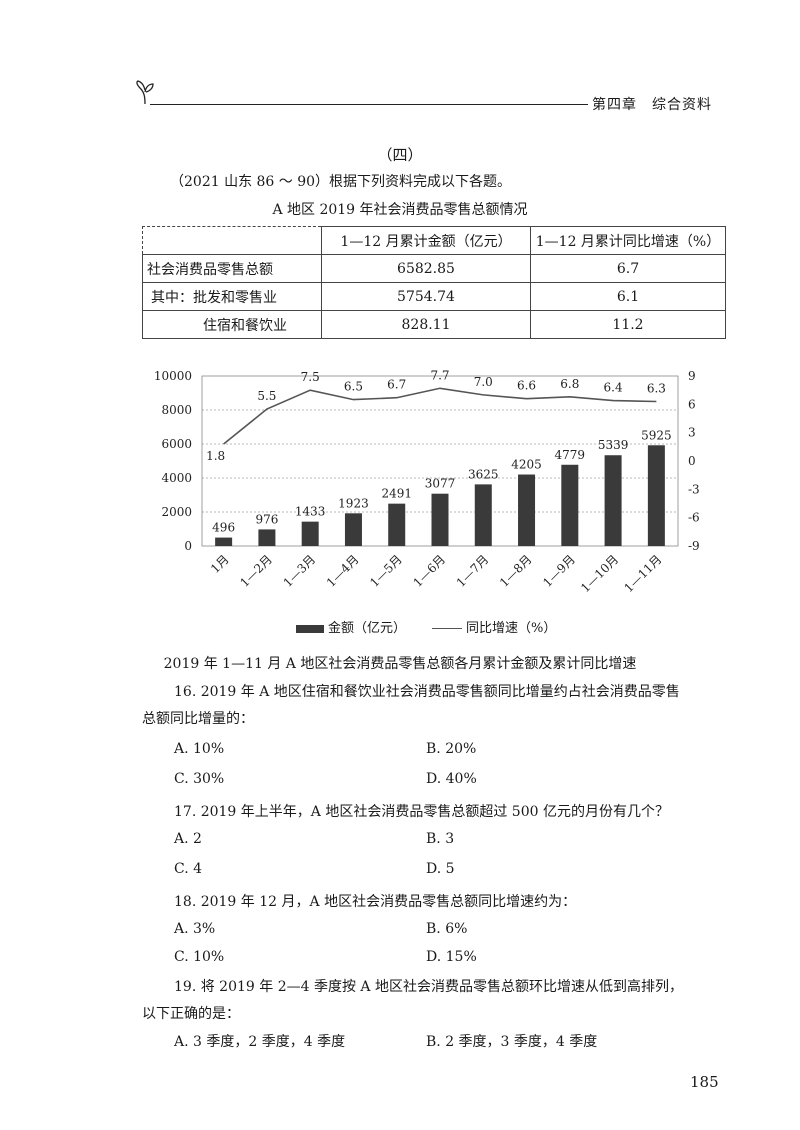 The width and height of the screenshot is (800, 1130). What do you see at coordinates (173, 376) in the screenshot?
I see `left-axis-tick-label: 10000` at bounding box center [173, 376].